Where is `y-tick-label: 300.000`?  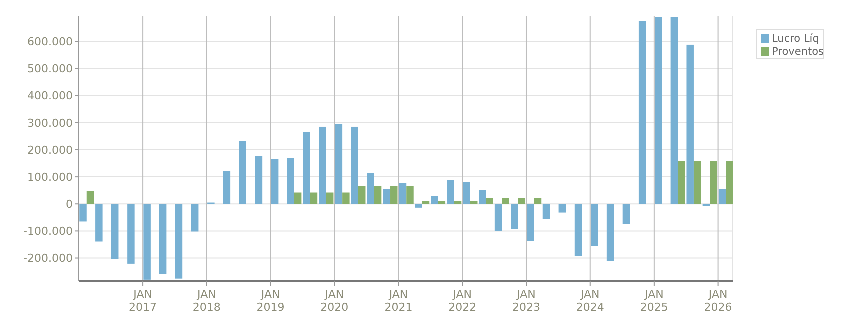 y-tick-label: 300.000 is located at coordinates (50, 123).